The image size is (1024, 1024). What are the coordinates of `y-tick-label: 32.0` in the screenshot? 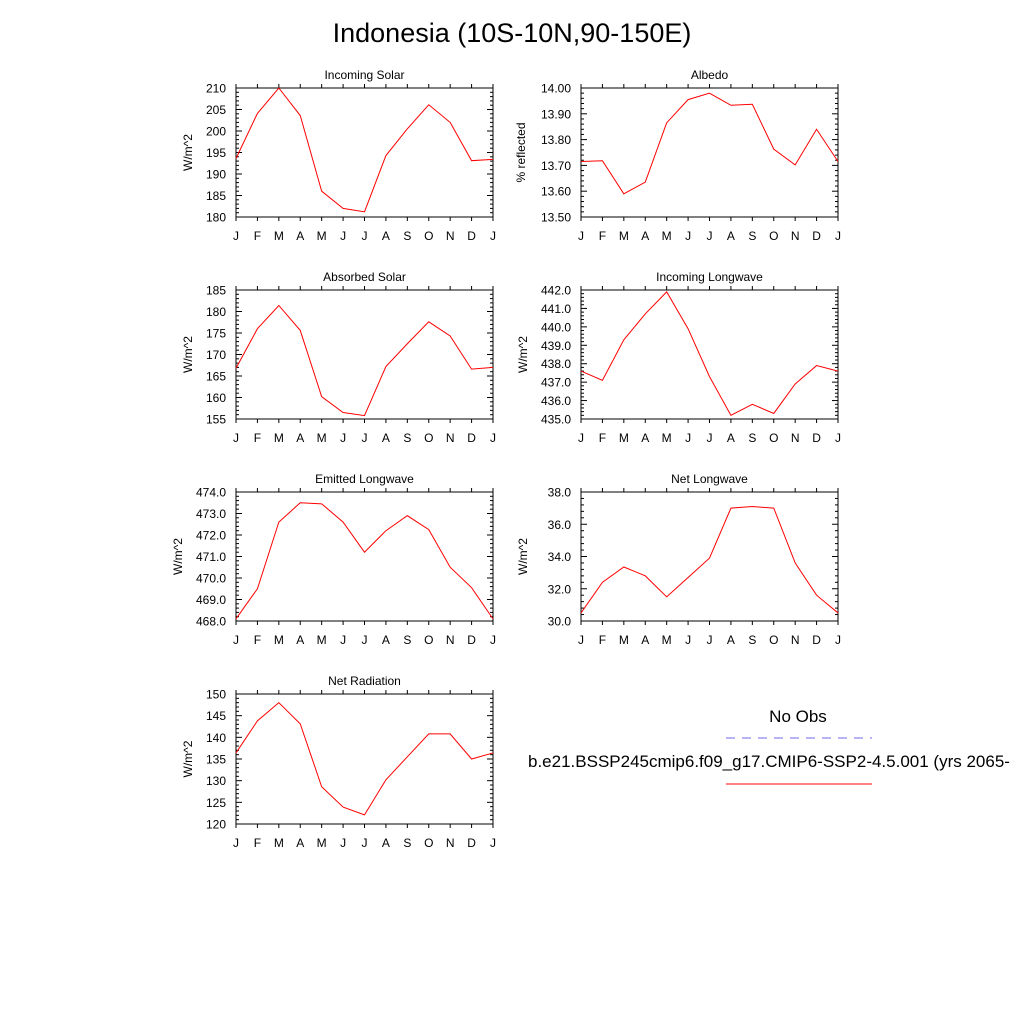 It's located at (560, 589).